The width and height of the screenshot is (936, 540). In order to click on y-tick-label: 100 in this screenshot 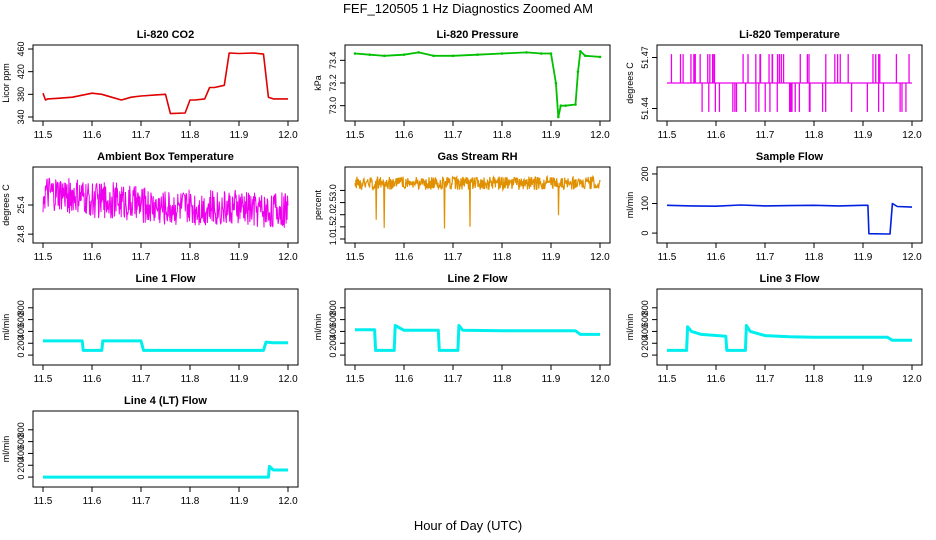, I will do `click(645, 203)`.